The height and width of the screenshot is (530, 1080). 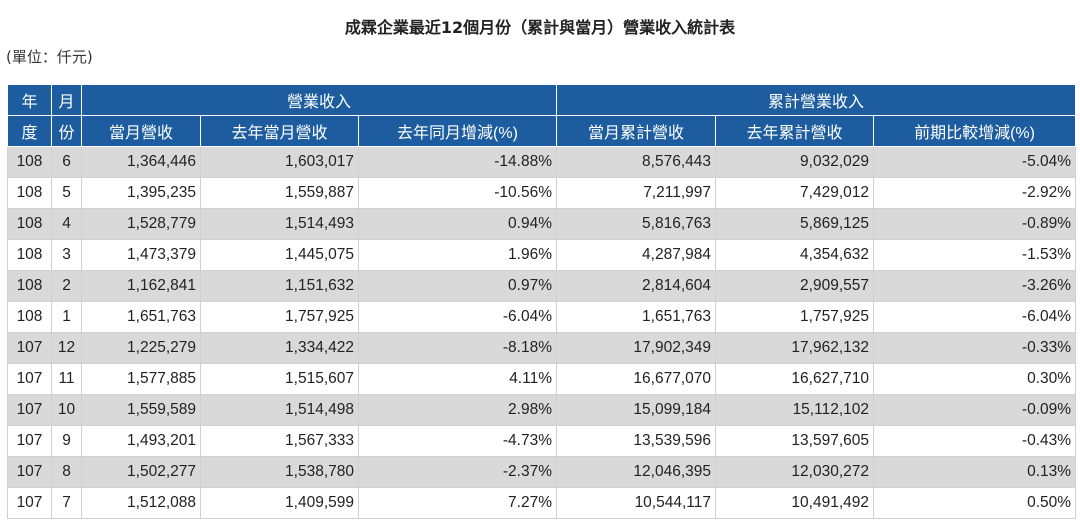 I want to click on cell-current-revenue: 1,528,779, so click(x=141, y=224).